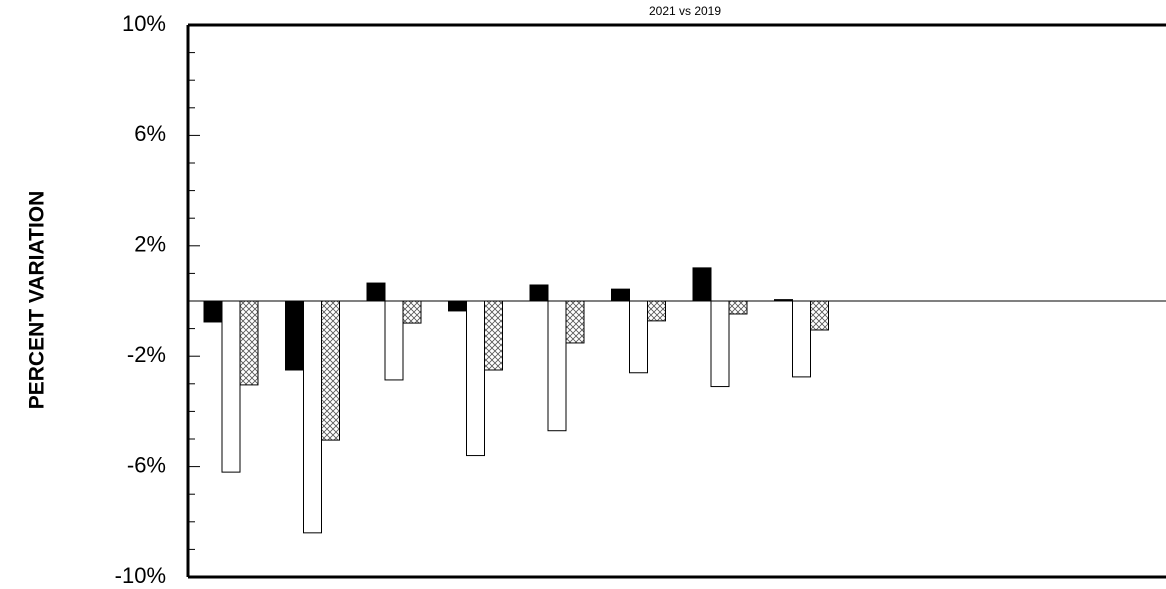  Describe the element at coordinates (685, 11) in the screenshot. I see `chart-title: 2021 vs 2019` at that location.